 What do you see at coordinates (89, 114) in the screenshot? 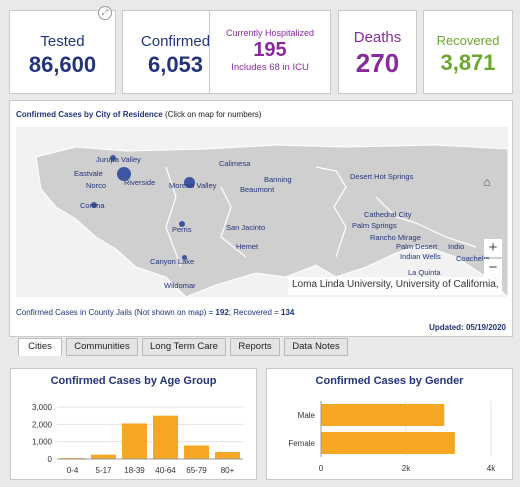
I see `map-title-bold: Confirmed Cases by City of Residence` at bounding box center [89, 114].